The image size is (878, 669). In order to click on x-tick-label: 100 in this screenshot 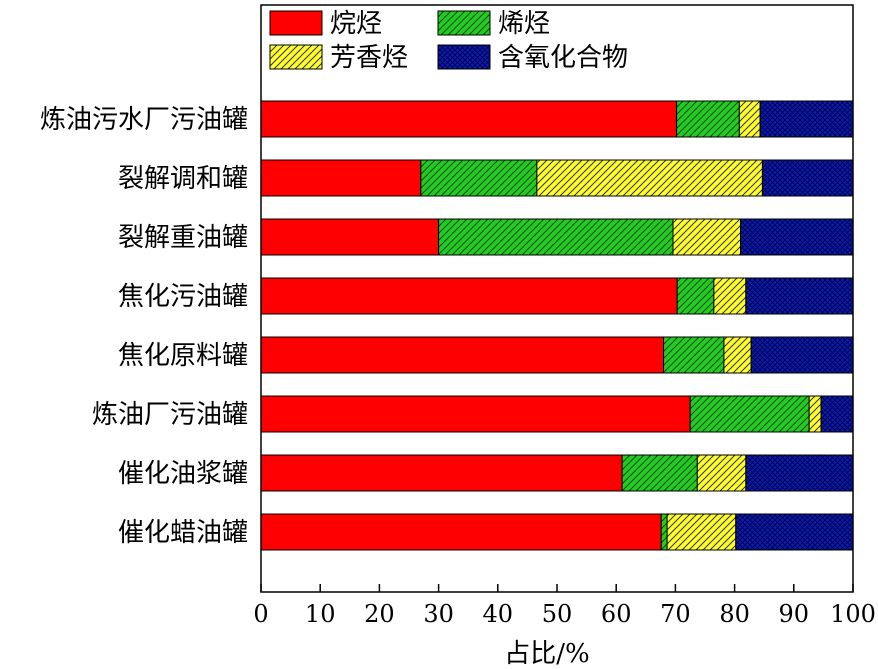, I will do `click(853, 614)`.